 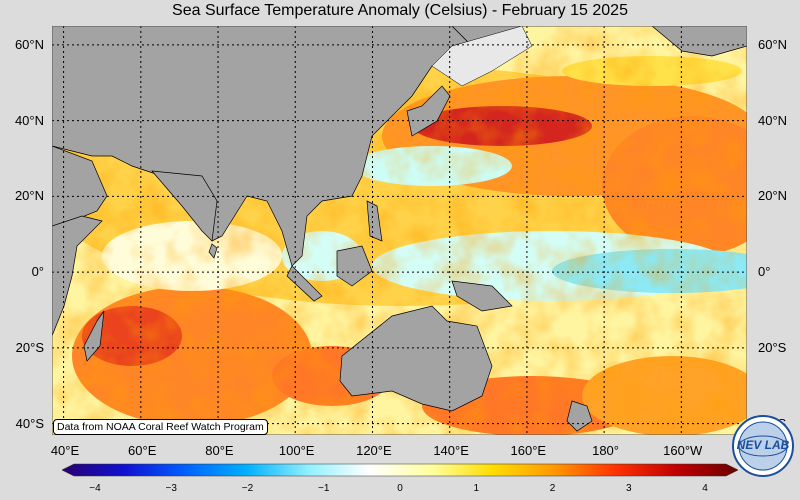 I want to click on sumatra-landmass, so click(x=304, y=283).